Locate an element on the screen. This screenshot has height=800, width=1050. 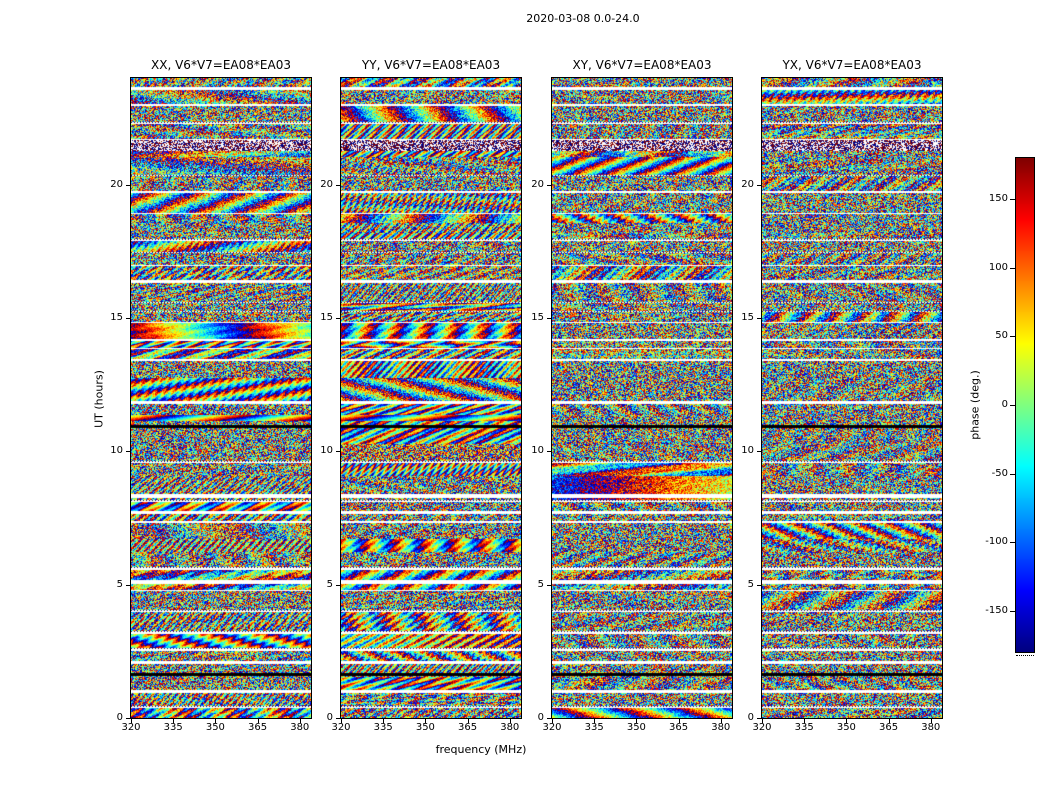
heatmap-yx is located at coordinates (852, 398).